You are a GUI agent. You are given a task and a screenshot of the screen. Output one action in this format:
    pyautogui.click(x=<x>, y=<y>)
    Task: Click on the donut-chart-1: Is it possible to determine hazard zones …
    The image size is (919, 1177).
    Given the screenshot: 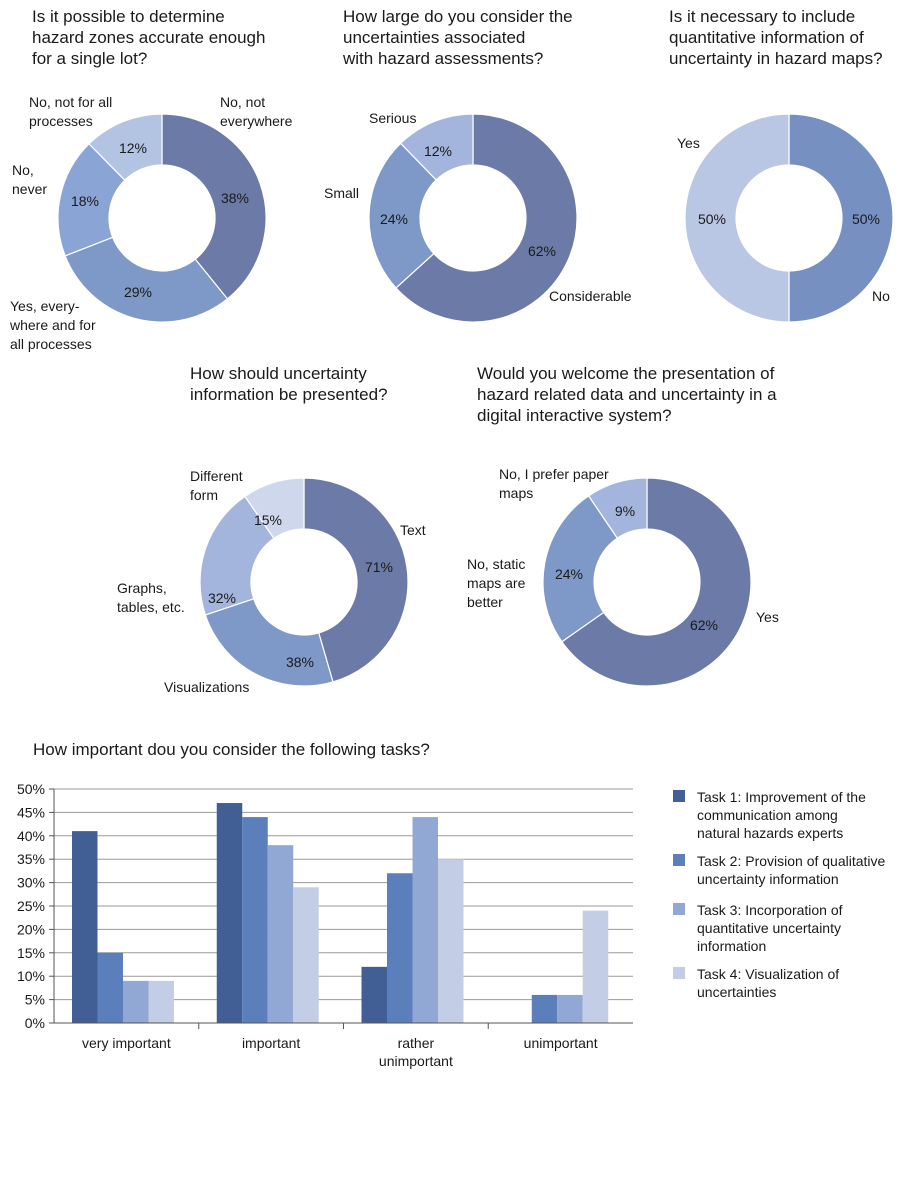 What is the action you would take?
    pyautogui.click(x=151, y=179)
    